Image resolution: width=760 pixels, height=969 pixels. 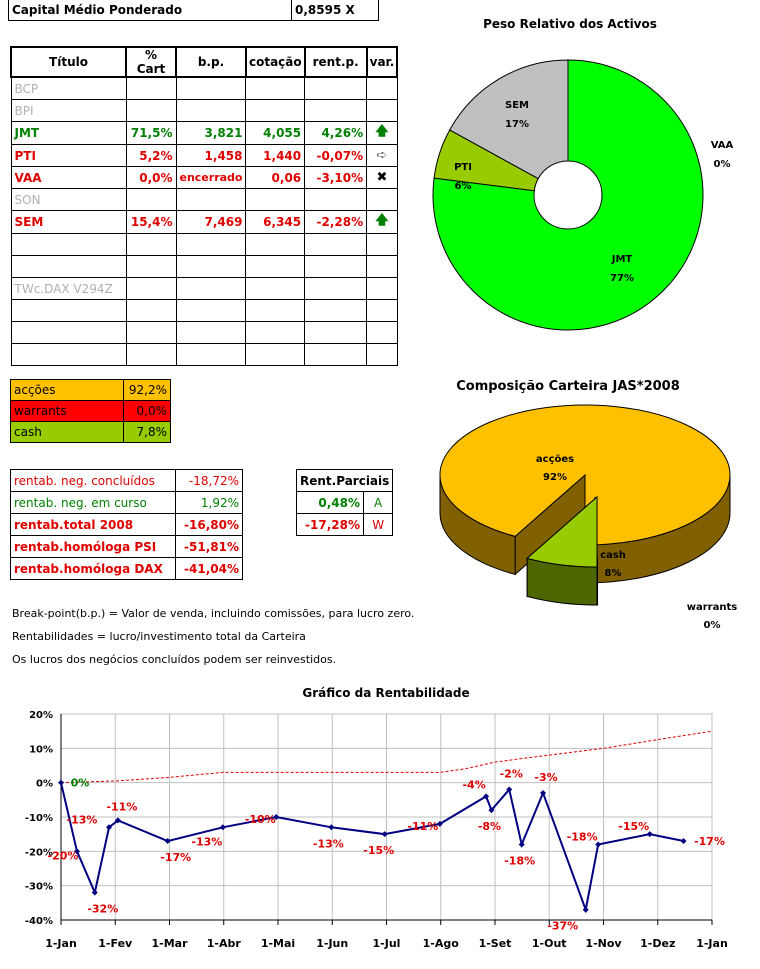 What do you see at coordinates (422, 826) in the screenshot?
I see `data-label: -11%` at bounding box center [422, 826].